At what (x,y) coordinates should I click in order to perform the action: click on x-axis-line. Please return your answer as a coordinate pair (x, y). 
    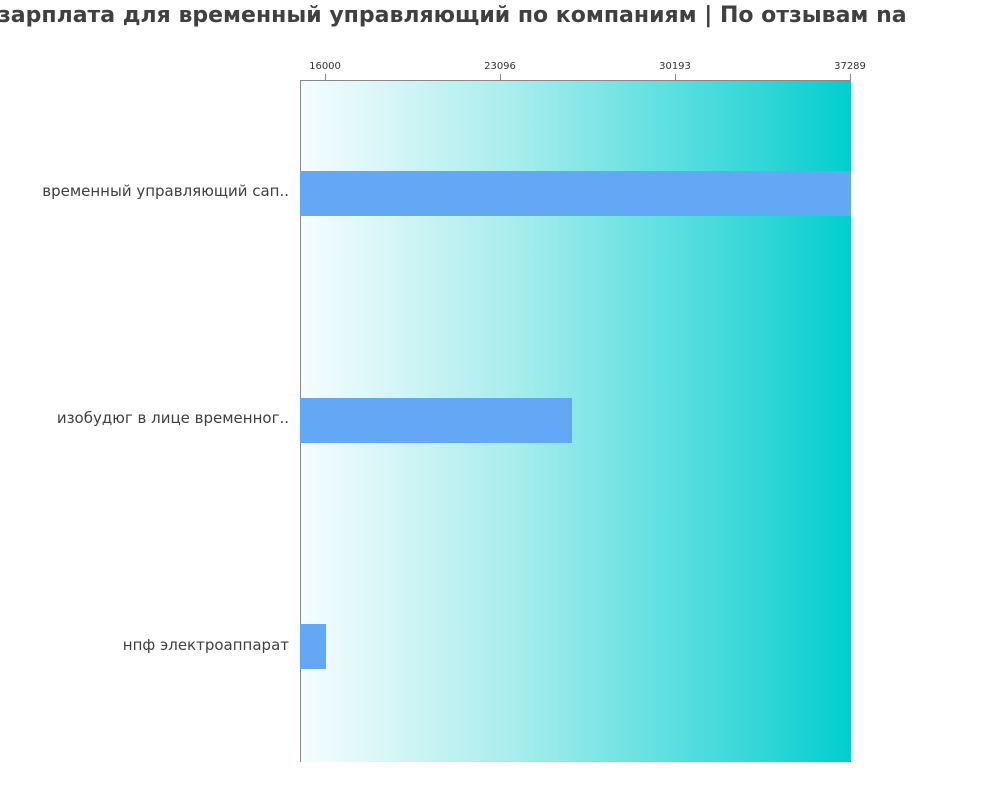
    Looking at the image, I should click on (575, 80).